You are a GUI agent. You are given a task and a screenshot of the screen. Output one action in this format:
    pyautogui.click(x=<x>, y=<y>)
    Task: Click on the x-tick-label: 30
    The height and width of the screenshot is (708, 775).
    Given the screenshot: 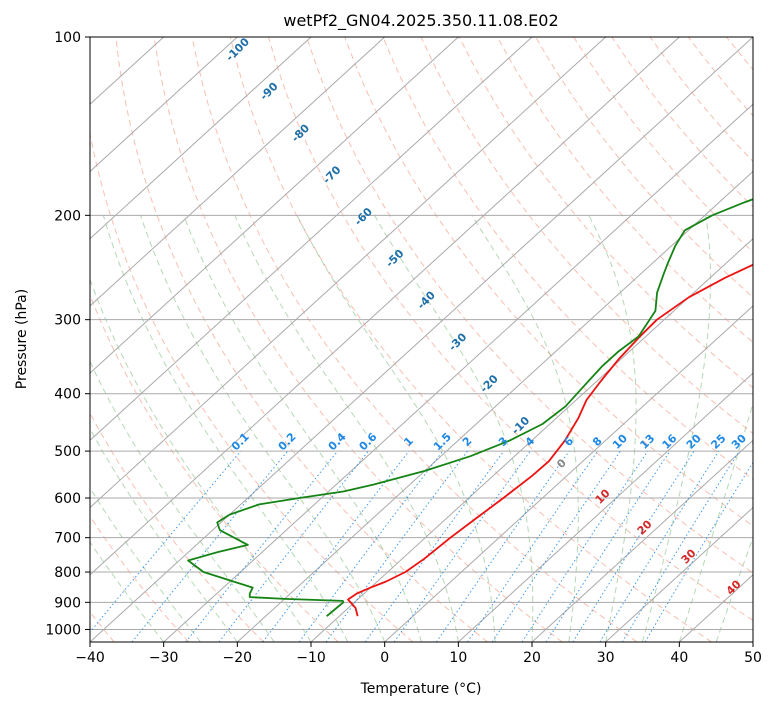 What is the action you would take?
    pyautogui.click(x=606, y=658)
    